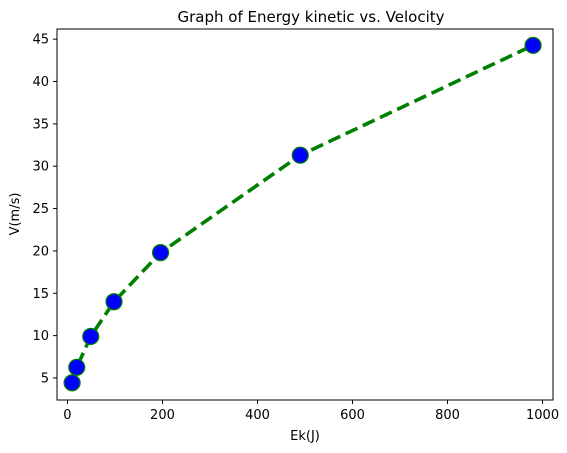  Describe the element at coordinates (40, 251) in the screenshot. I see `y-tick-label: 20` at that location.